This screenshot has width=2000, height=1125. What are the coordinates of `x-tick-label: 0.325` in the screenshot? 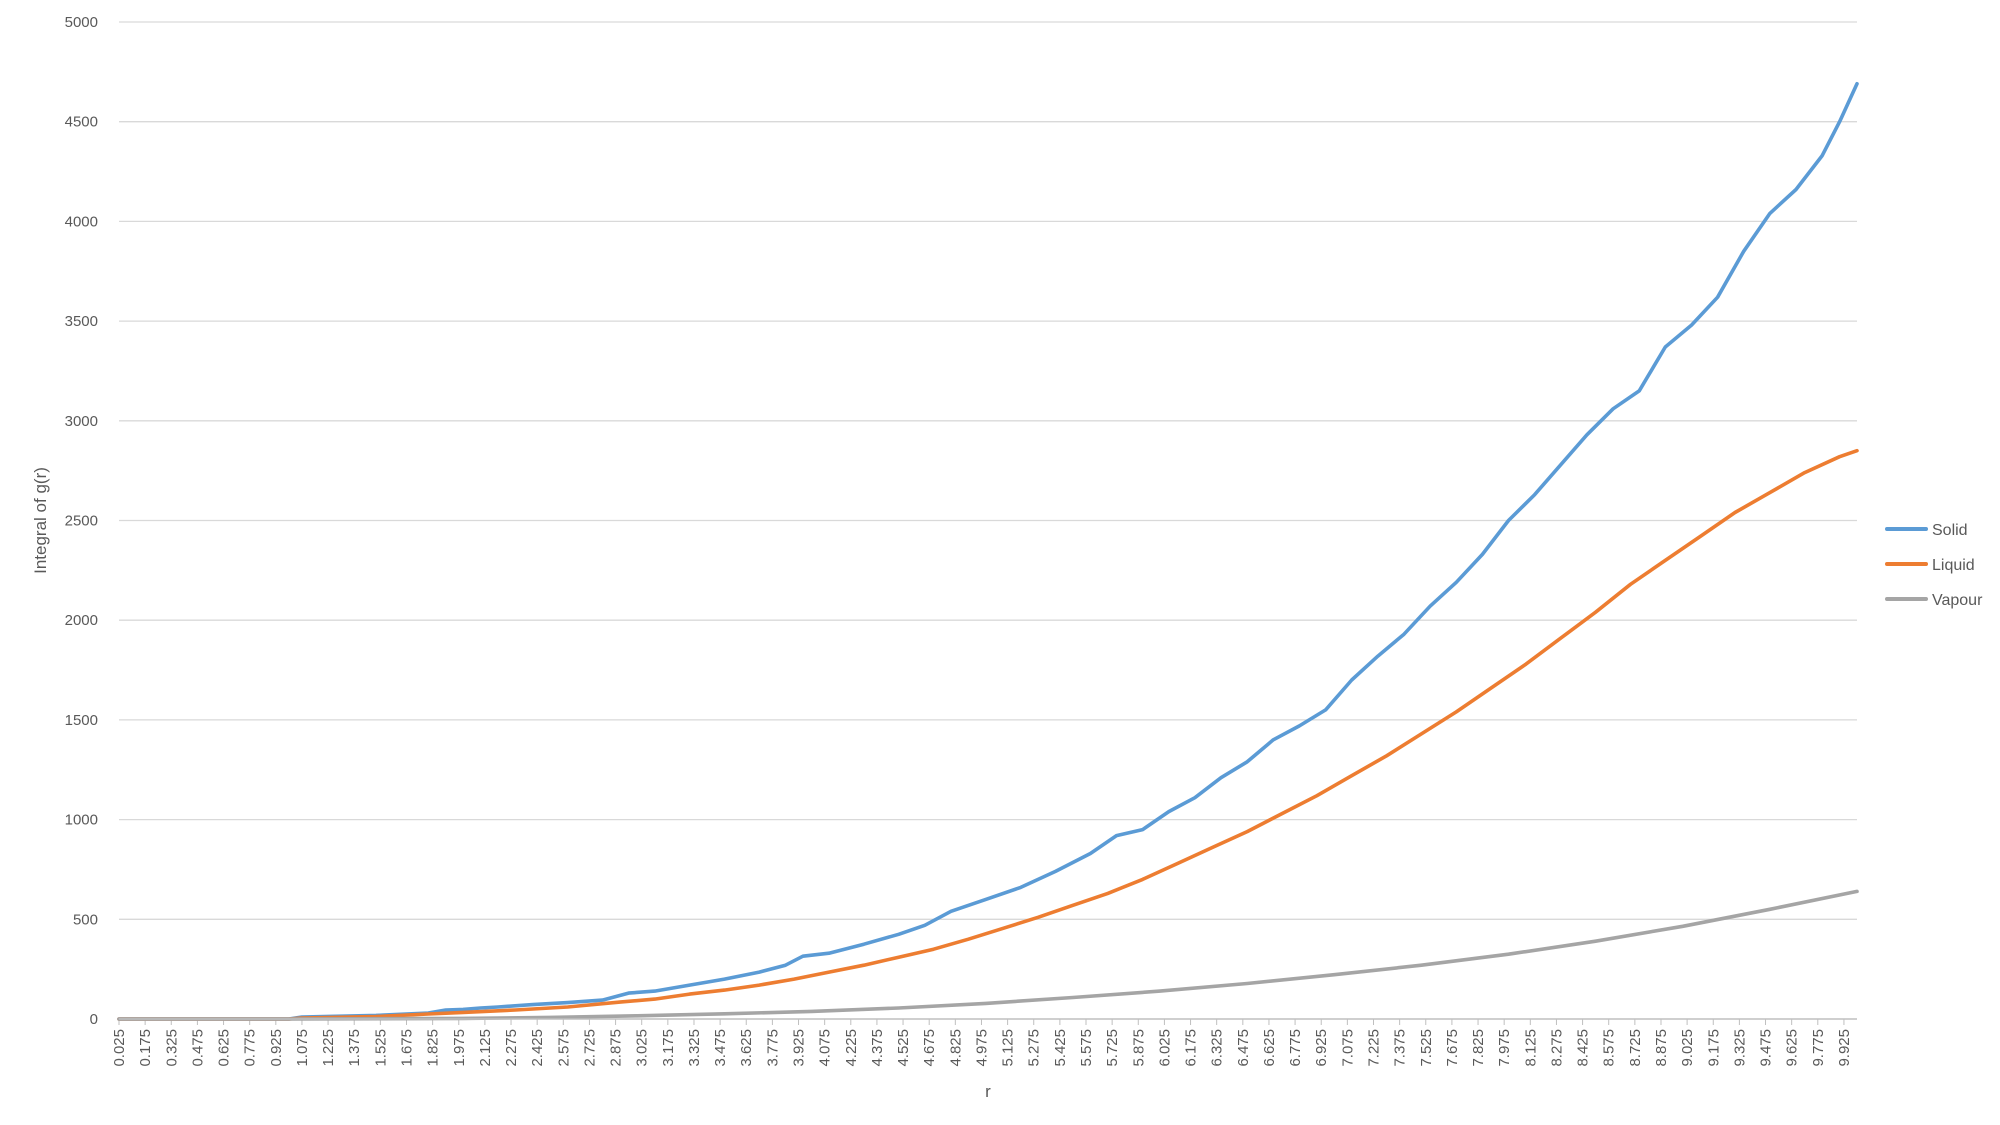 It's located at (171, 1048).